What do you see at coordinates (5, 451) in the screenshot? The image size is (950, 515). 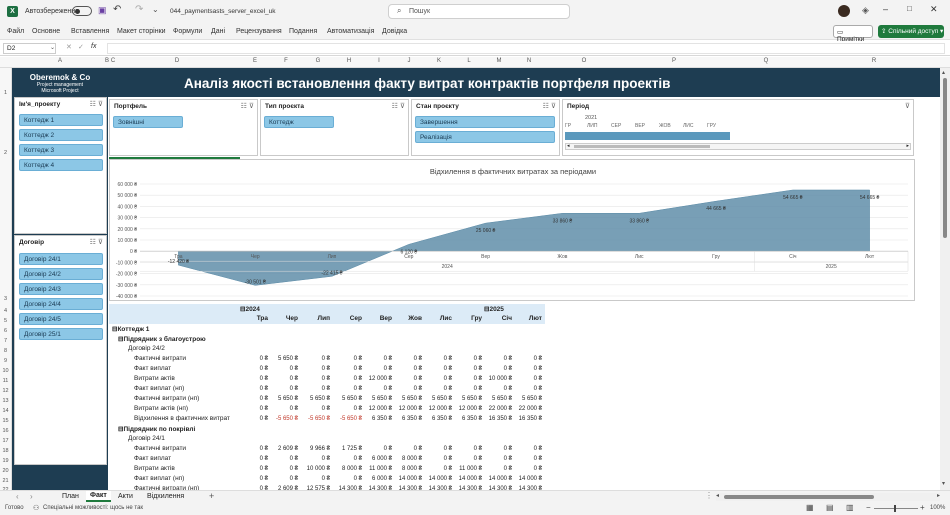 I see `row-header: 18` at bounding box center [5, 451].